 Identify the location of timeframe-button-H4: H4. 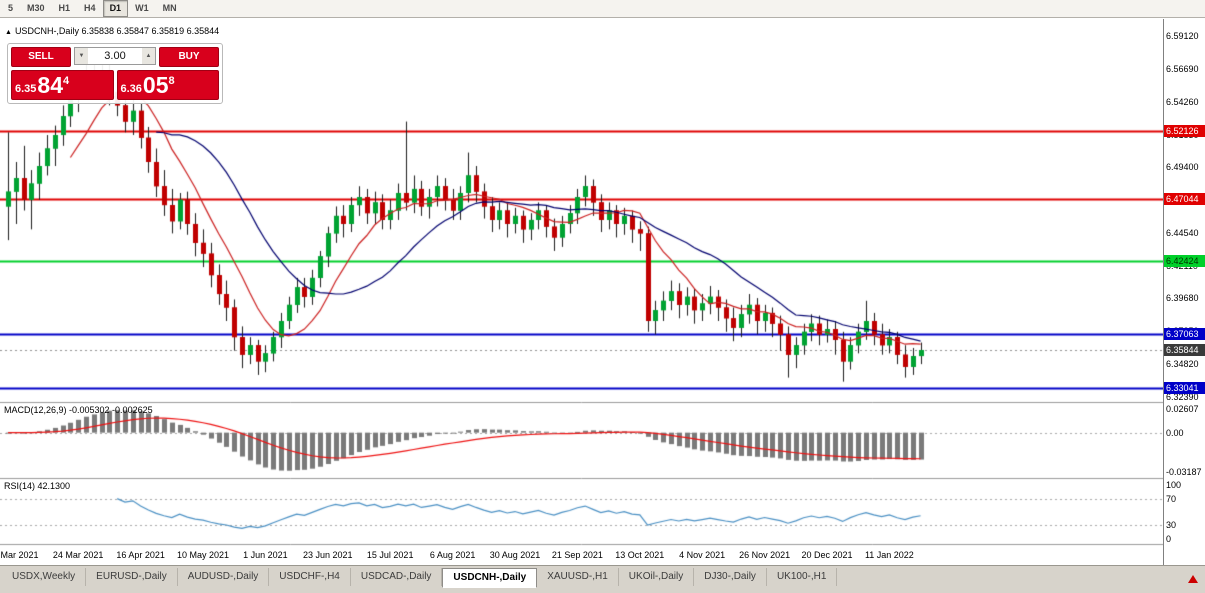
(90, 8).